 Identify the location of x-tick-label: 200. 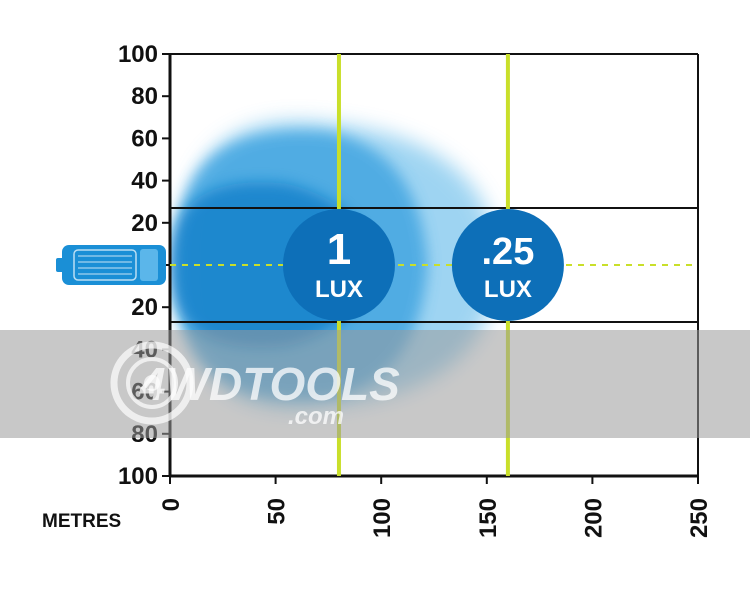
(593, 518).